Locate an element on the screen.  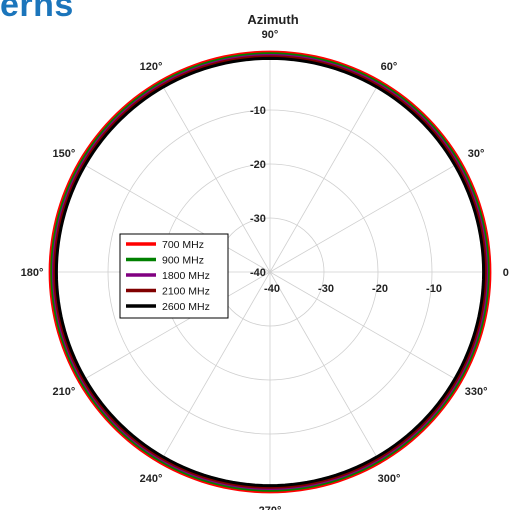
angle-tick-label: 300° is located at coordinates (389, 479).